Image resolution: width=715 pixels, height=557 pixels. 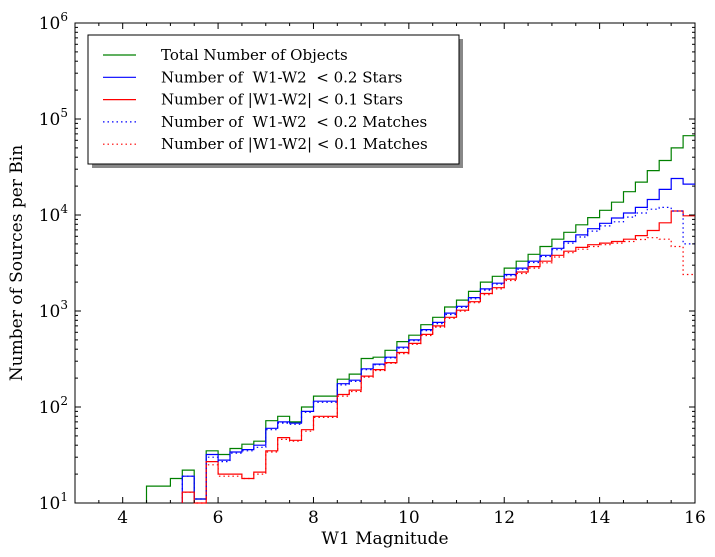 What do you see at coordinates (53, 406) in the screenshot?
I see `y-tick-label: 10²` at bounding box center [53, 406].